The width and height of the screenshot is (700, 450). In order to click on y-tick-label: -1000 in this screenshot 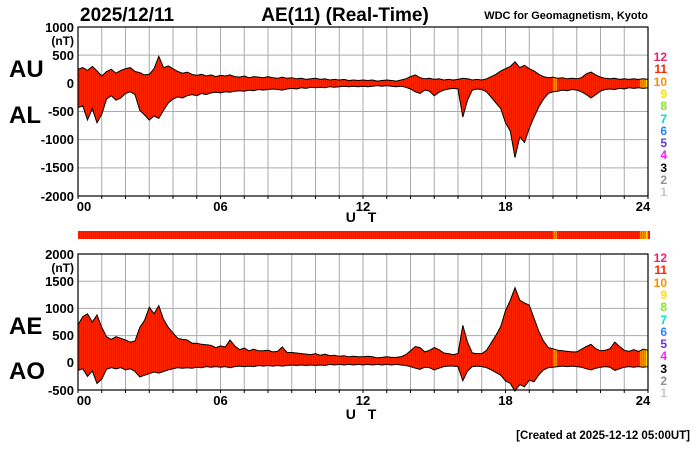, I will do `click(57, 140)`.